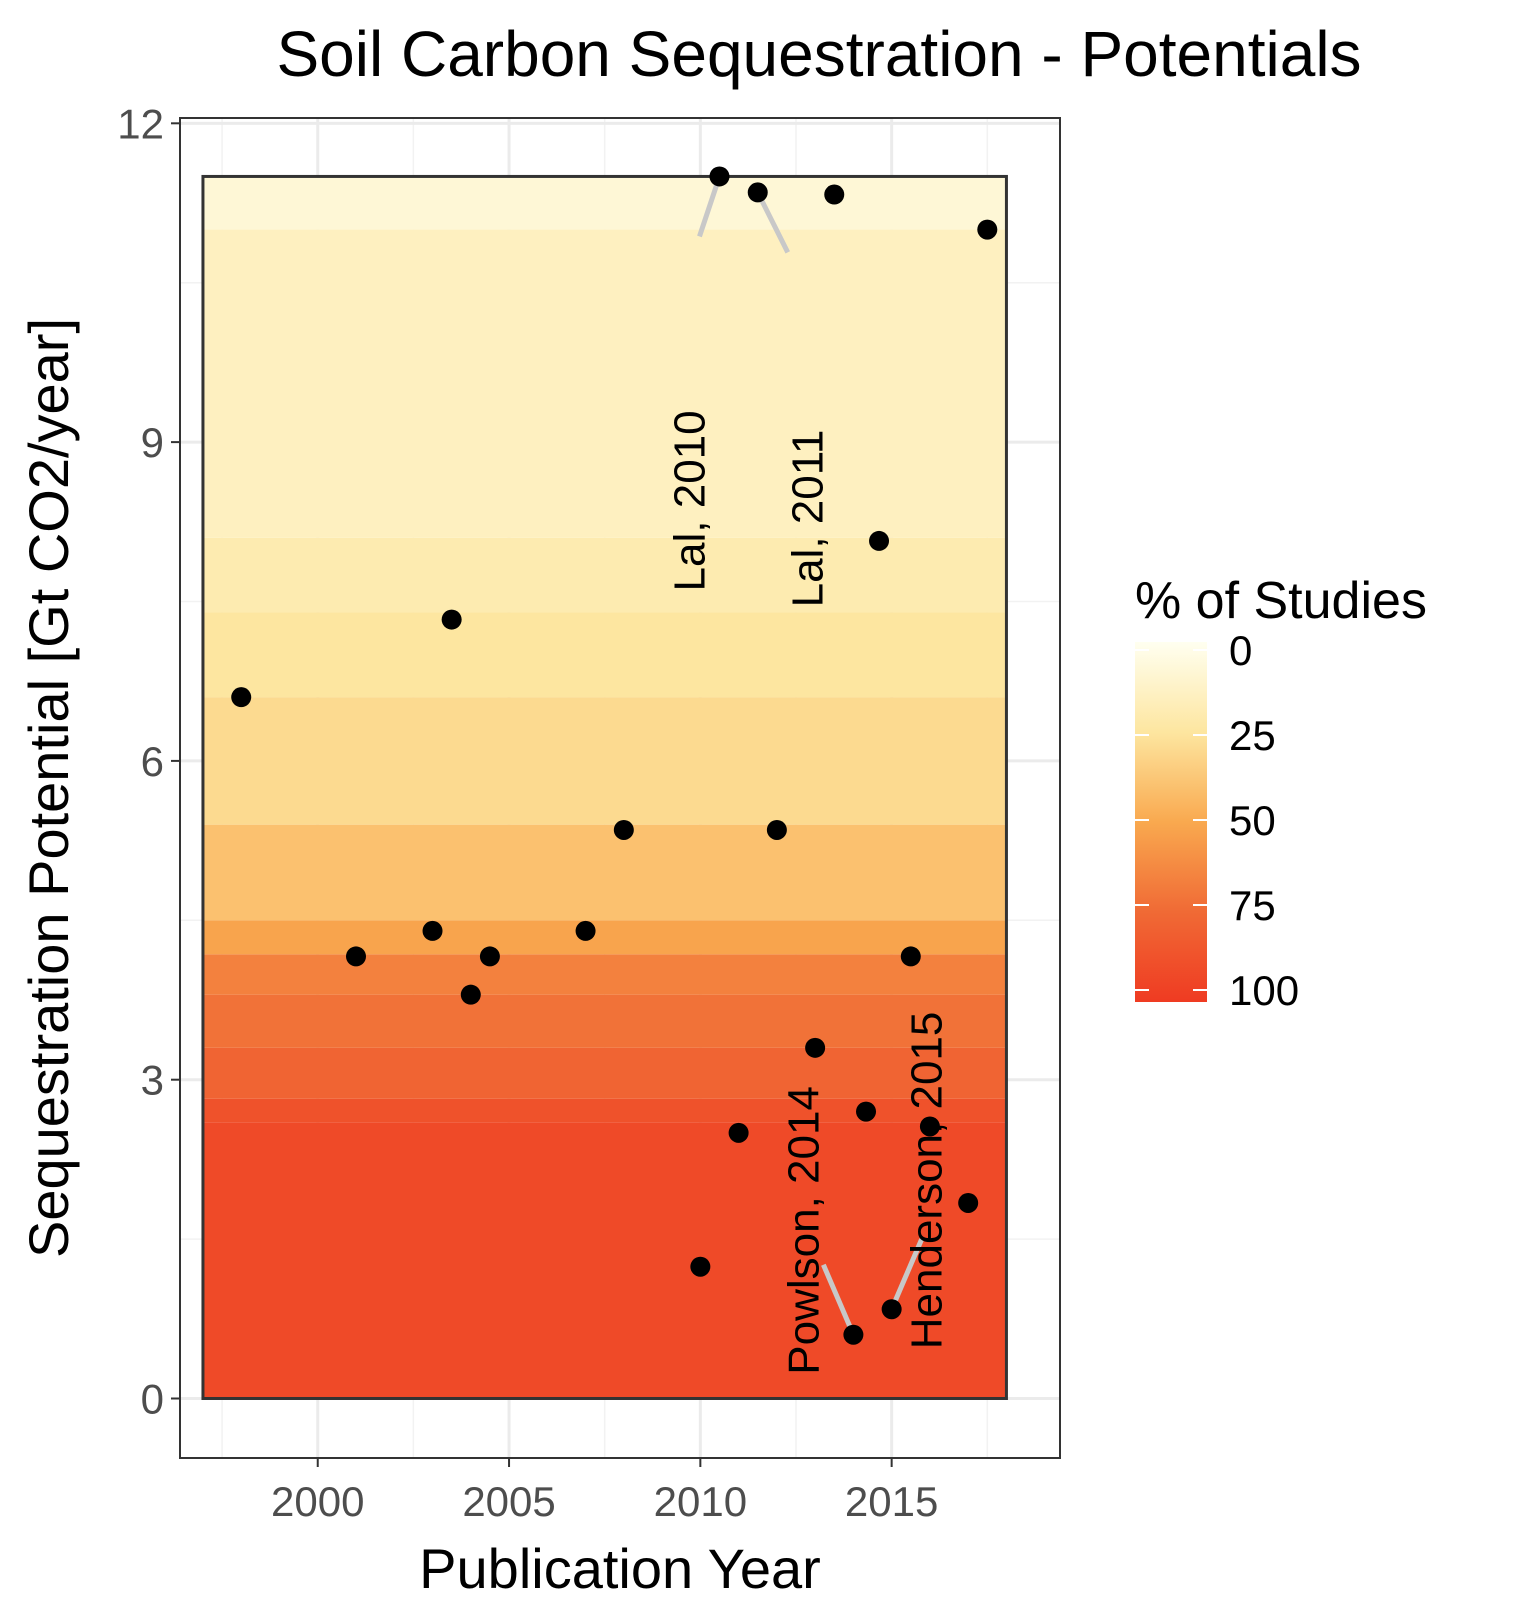  What do you see at coordinates (689, 500) in the screenshot?
I see `point-label: Lal, 2010` at bounding box center [689, 500].